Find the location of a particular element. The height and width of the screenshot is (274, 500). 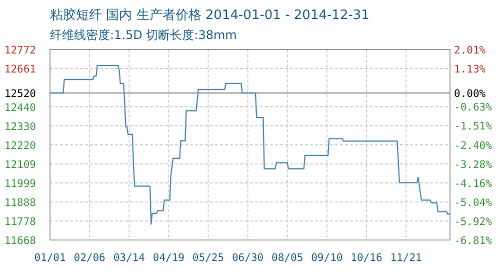

x-tick-label: 09/10 is located at coordinates (327, 258).